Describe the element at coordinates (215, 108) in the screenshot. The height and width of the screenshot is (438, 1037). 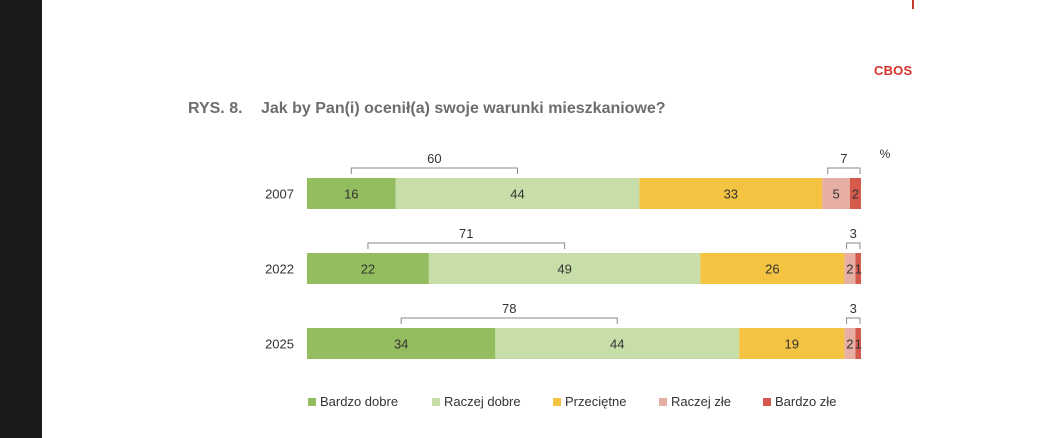
I see `figure-number: RYS. 8.` at that location.